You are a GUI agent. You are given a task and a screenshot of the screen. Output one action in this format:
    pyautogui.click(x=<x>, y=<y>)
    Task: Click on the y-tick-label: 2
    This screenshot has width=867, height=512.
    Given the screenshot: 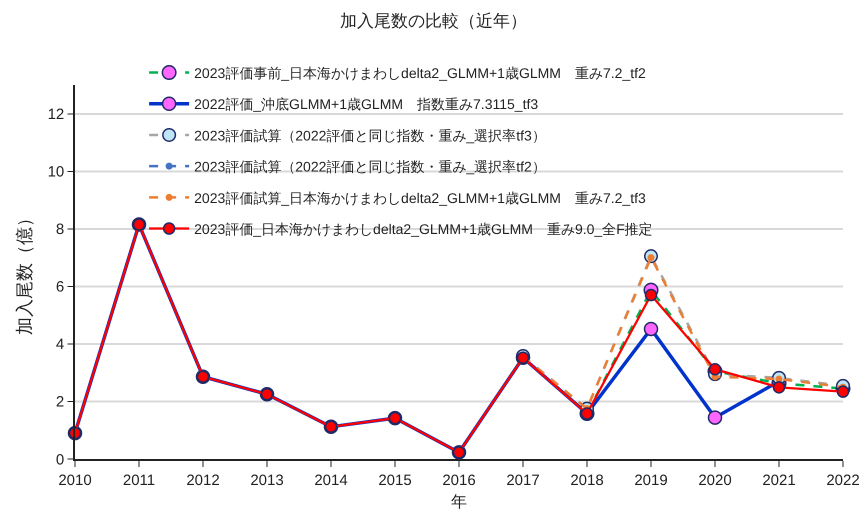 What is the action you would take?
    pyautogui.click(x=60, y=402)
    